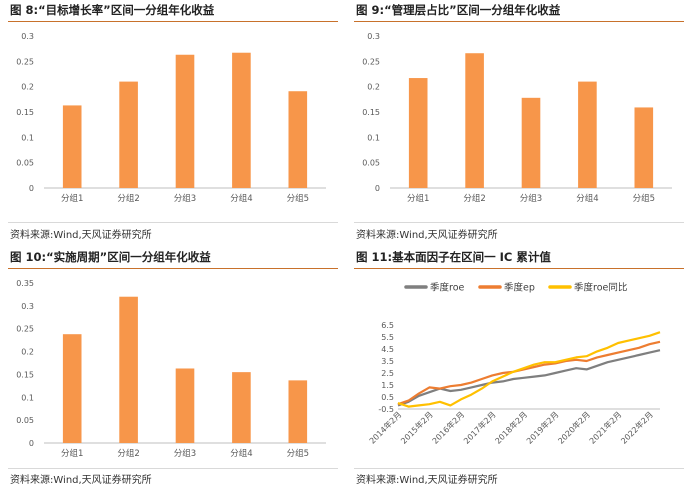 This screenshot has width=700, height=493. I want to click on y-tick-label: 6.5, so click(387, 325).